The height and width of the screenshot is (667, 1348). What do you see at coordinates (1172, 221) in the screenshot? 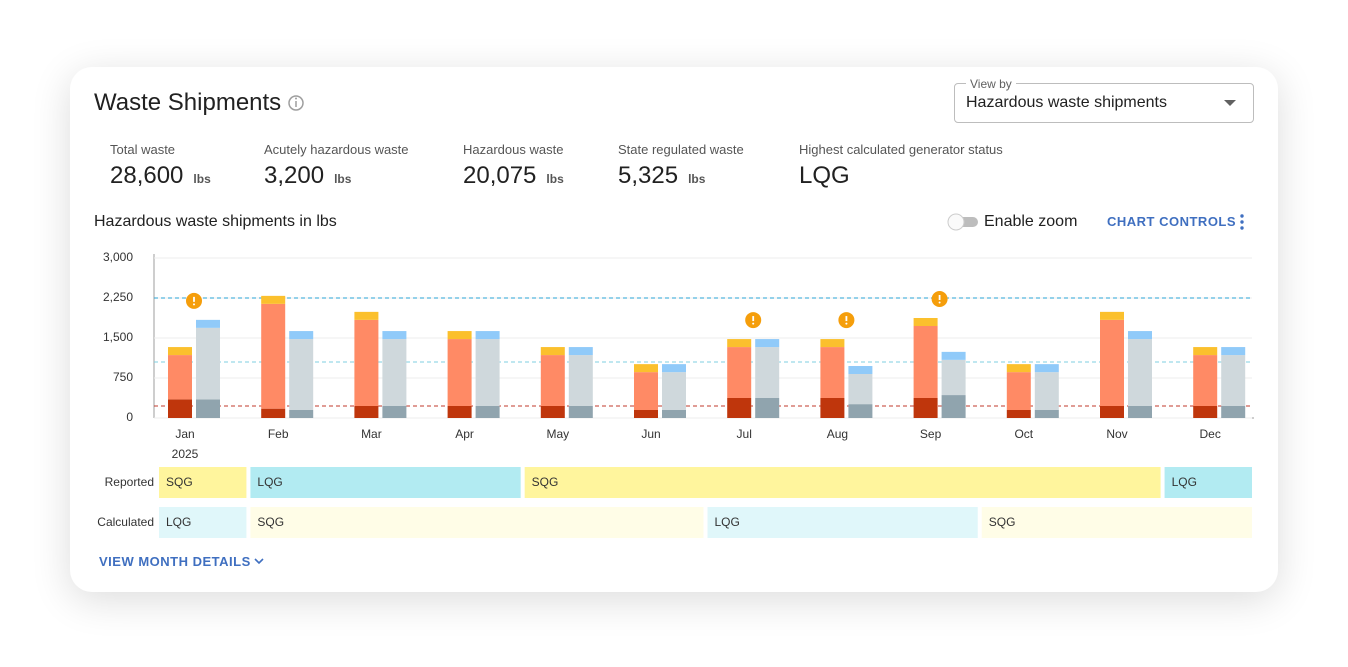
I see `chart-controls: CHART CONTROLS` at bounding box center [1172, 221].